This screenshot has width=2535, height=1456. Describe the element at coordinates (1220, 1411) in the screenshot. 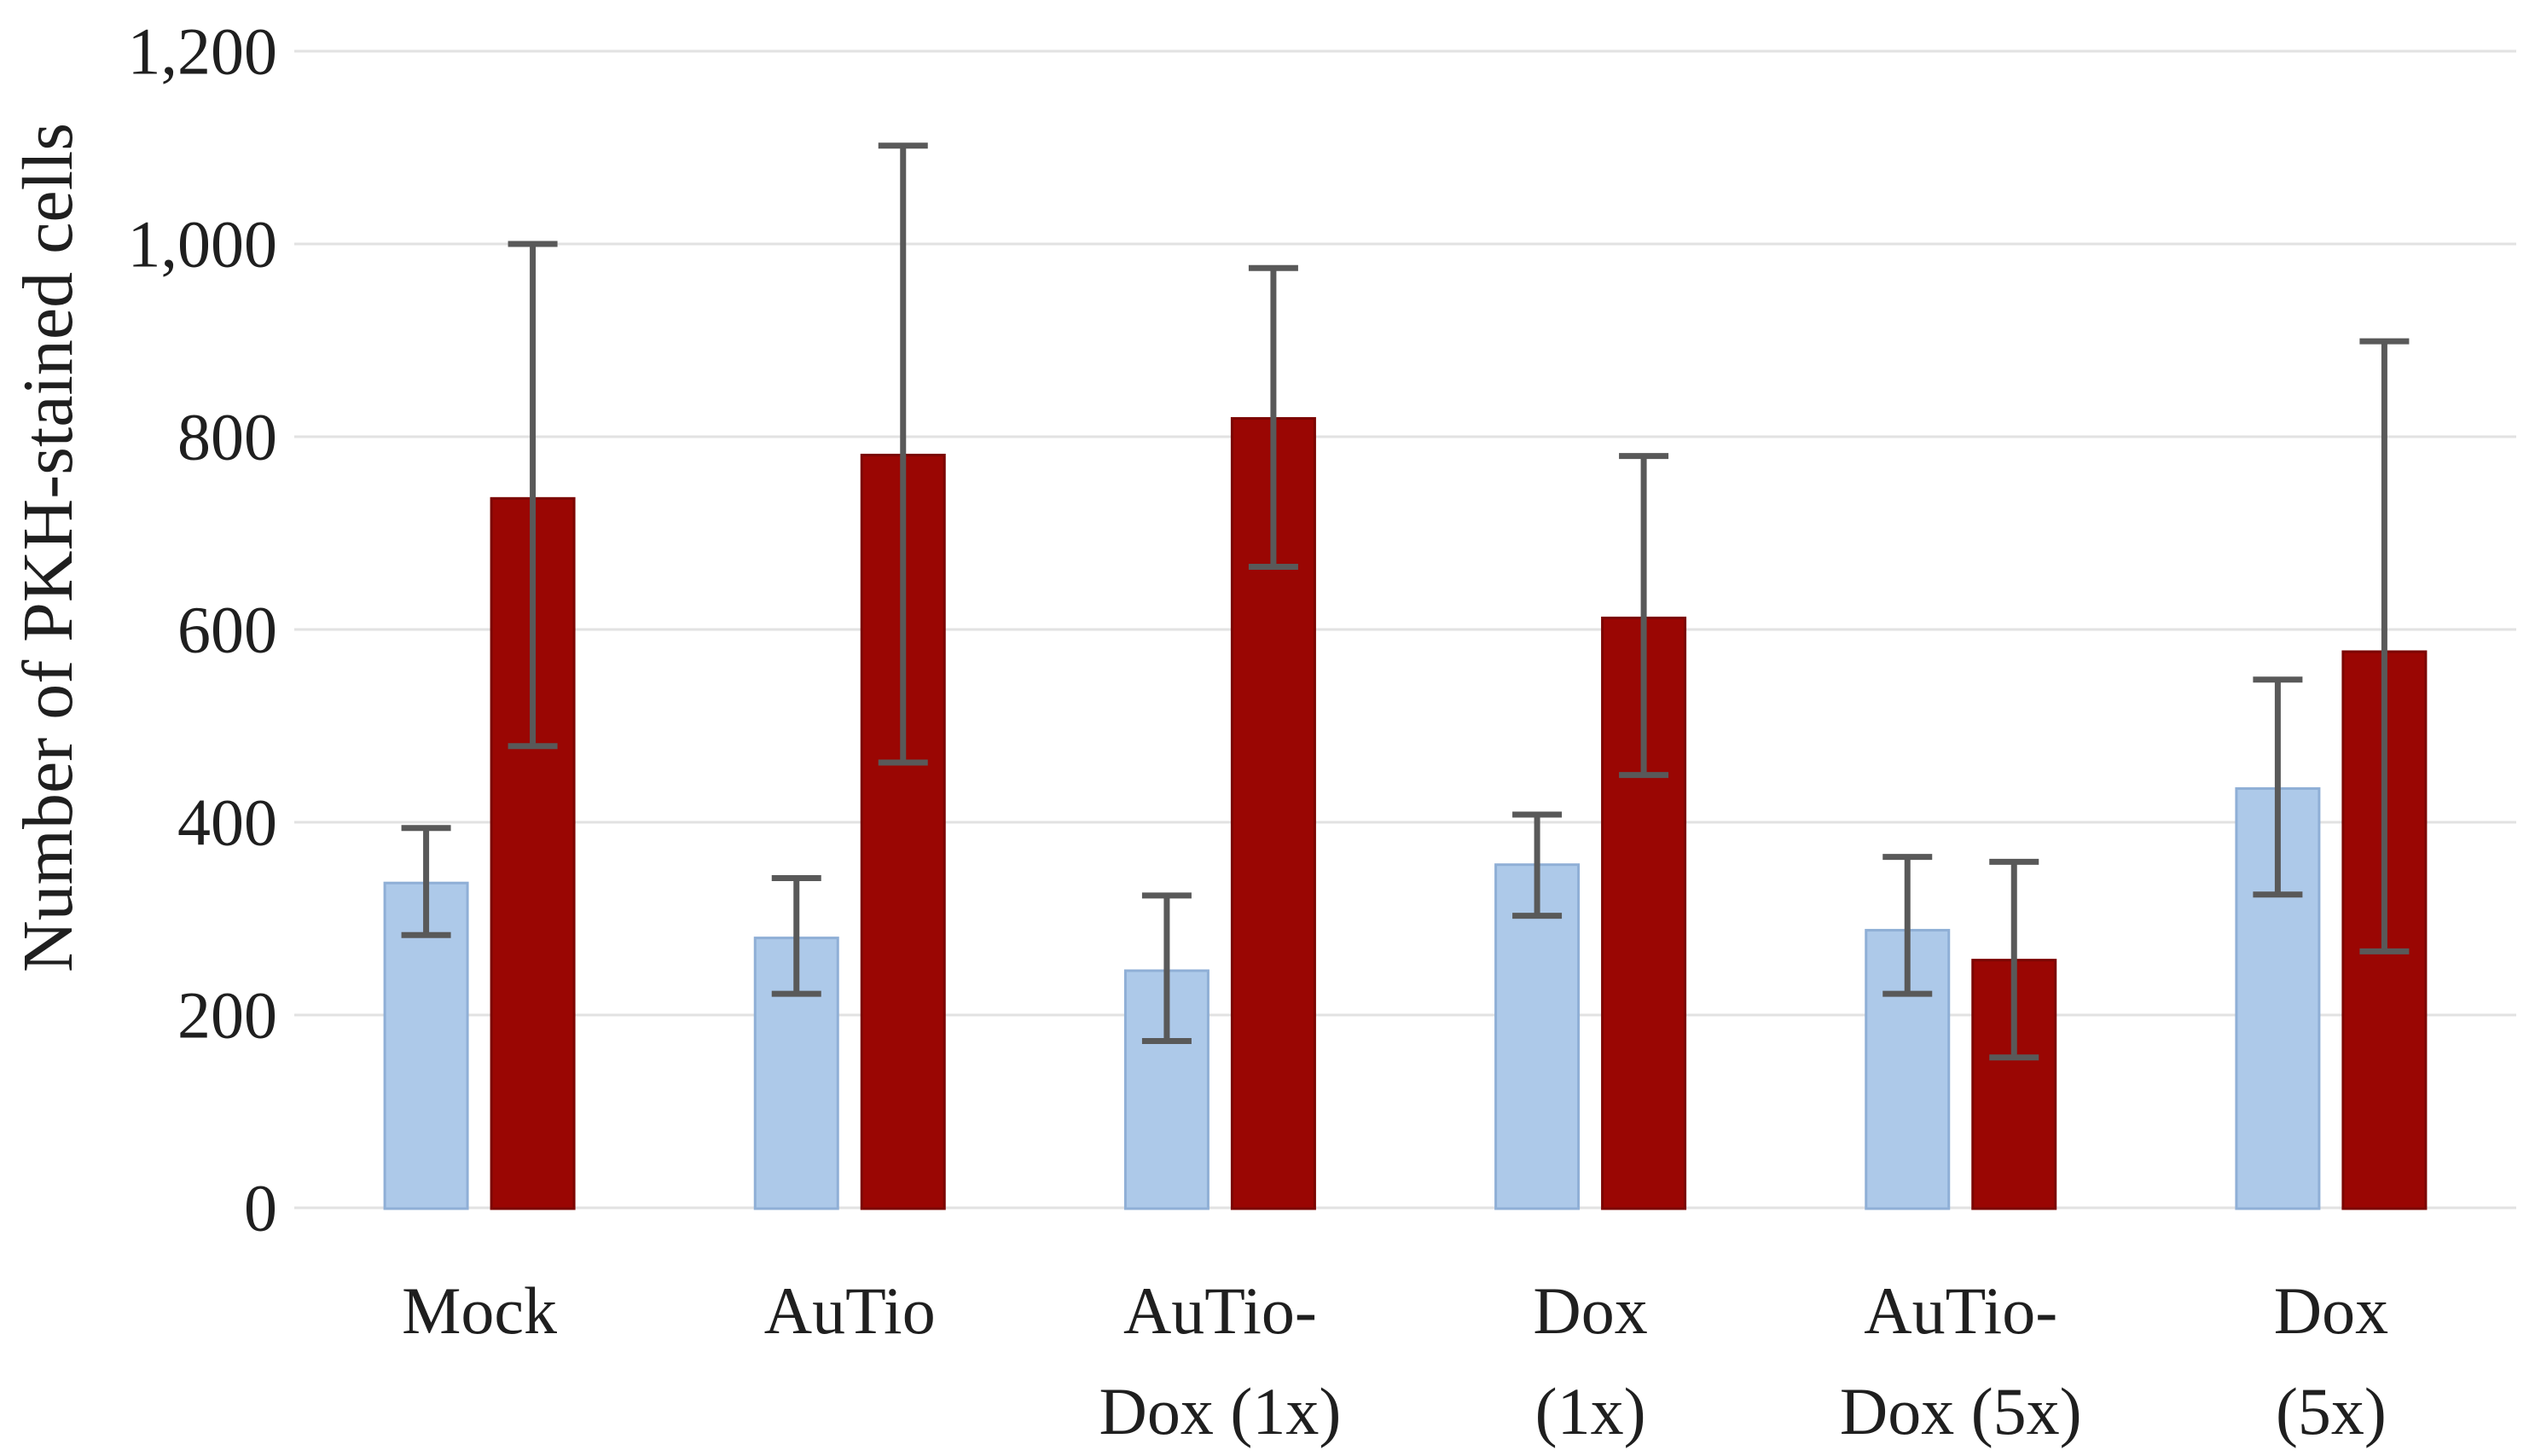

I see `x-category-label-2-line-2: Dox (1x)` at that location.